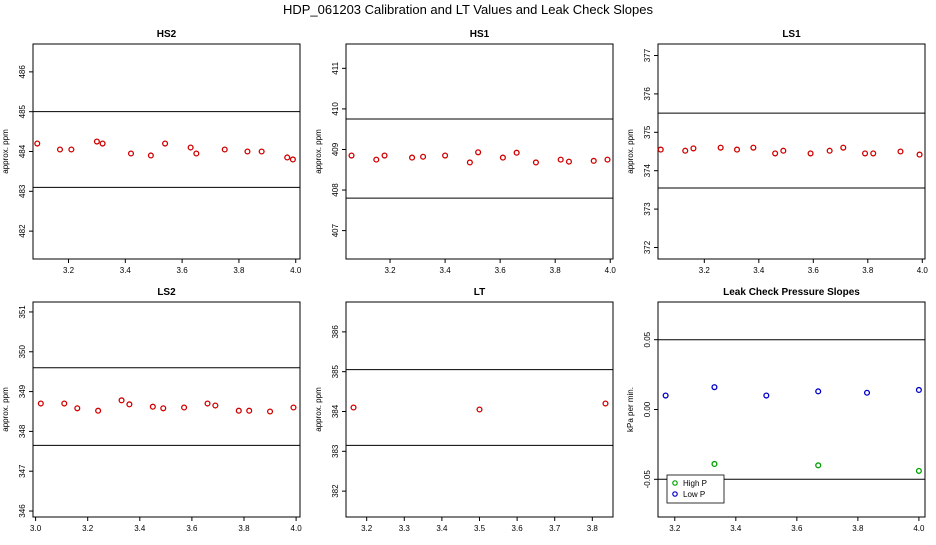  Describe the element at coordinates (647, 170) in the screenshot. I see `y-tick-label: 374` at that location.